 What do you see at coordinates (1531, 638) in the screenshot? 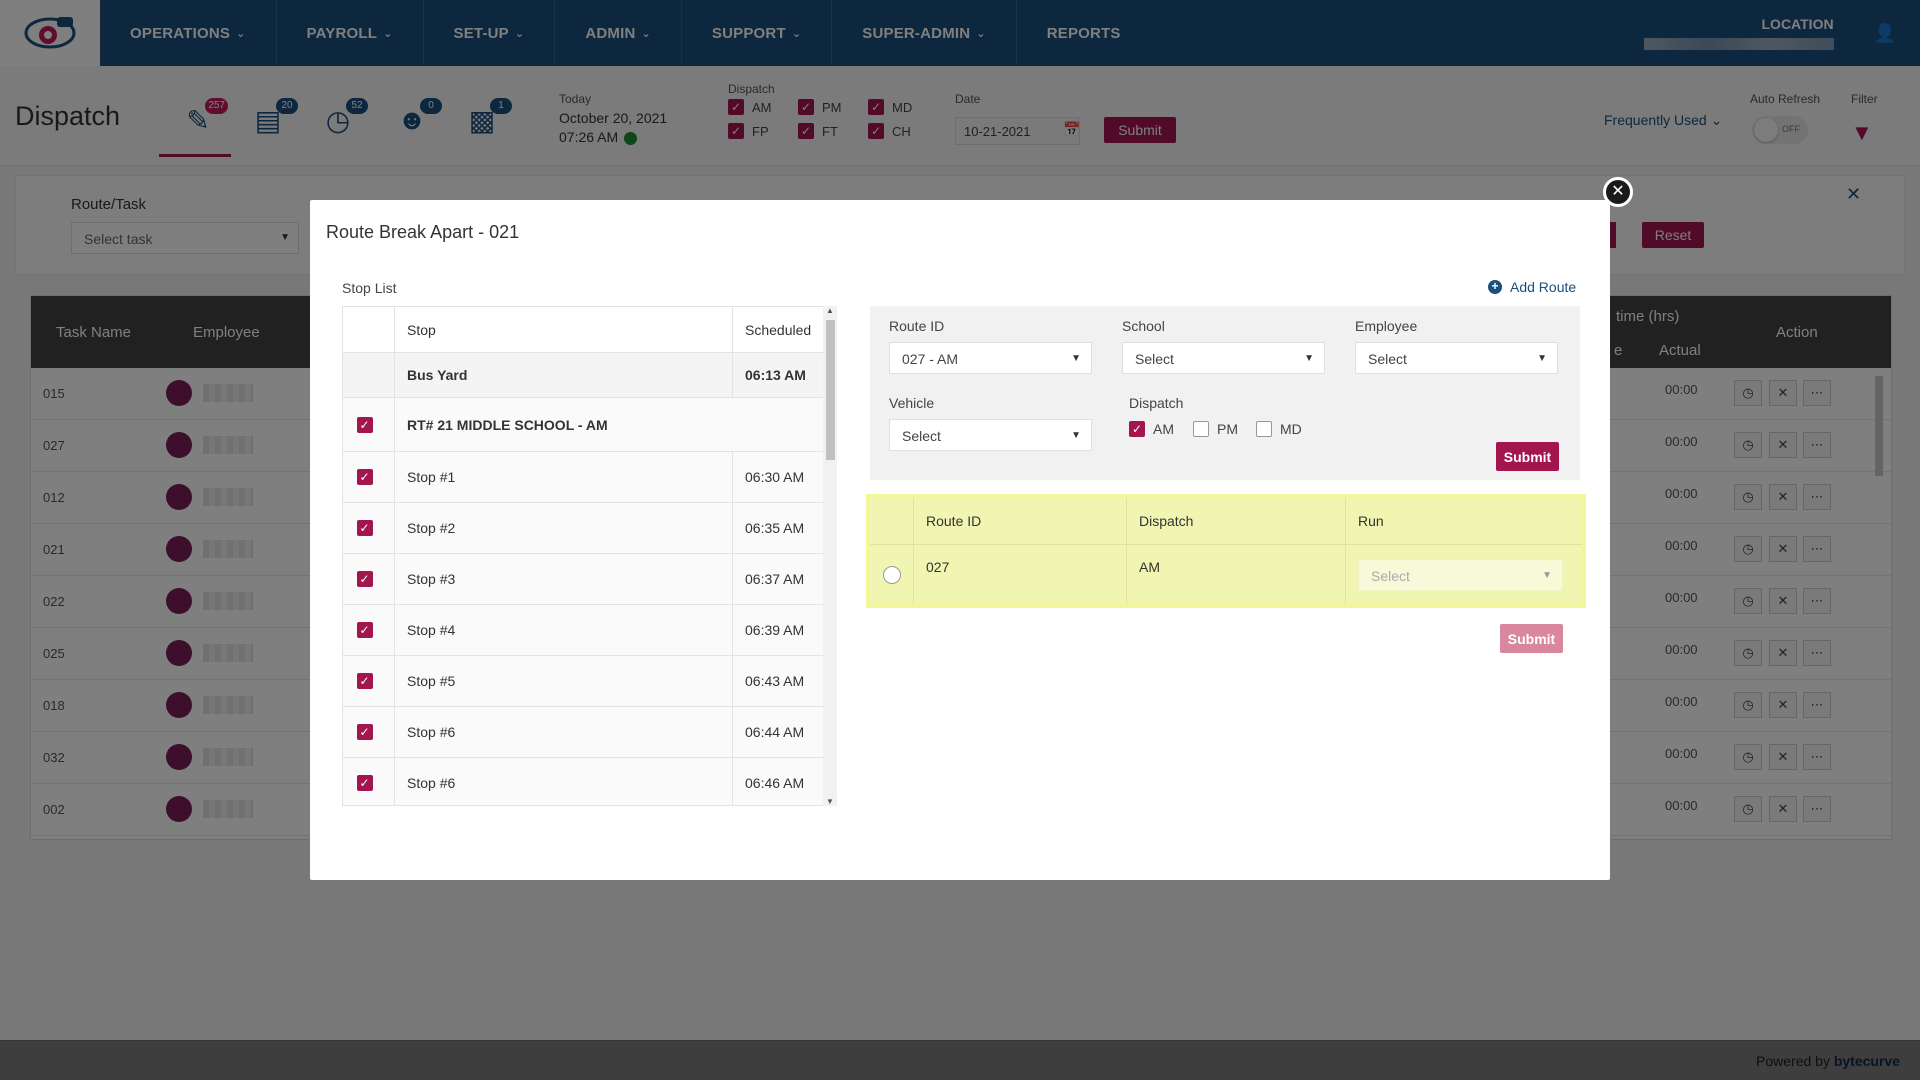
I see `result-submit-button: Submit` at bounding box center [1531, 638].